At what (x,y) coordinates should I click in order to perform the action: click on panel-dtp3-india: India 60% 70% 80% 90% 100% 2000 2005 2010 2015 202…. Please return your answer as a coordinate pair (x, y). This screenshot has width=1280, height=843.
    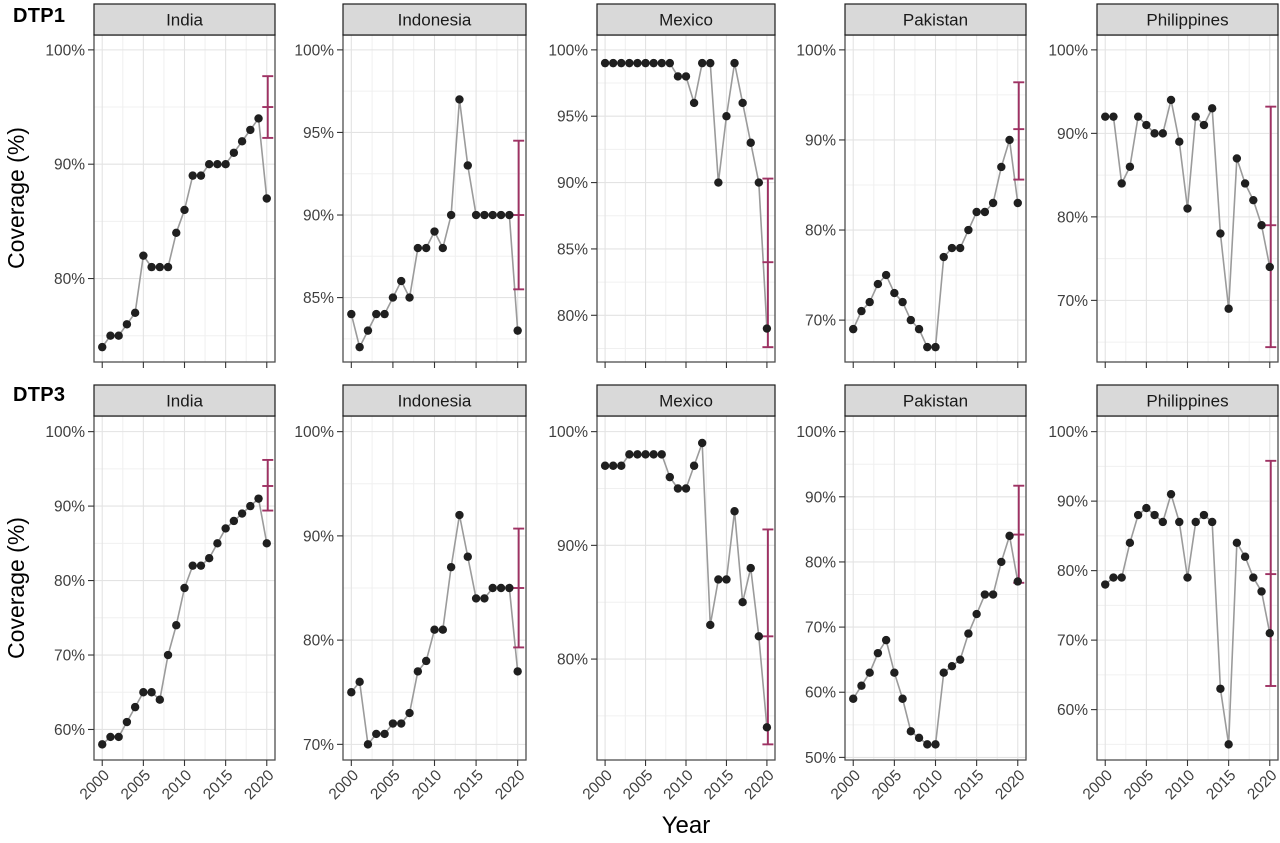
    Looking at the image, I should click on (161, 593).